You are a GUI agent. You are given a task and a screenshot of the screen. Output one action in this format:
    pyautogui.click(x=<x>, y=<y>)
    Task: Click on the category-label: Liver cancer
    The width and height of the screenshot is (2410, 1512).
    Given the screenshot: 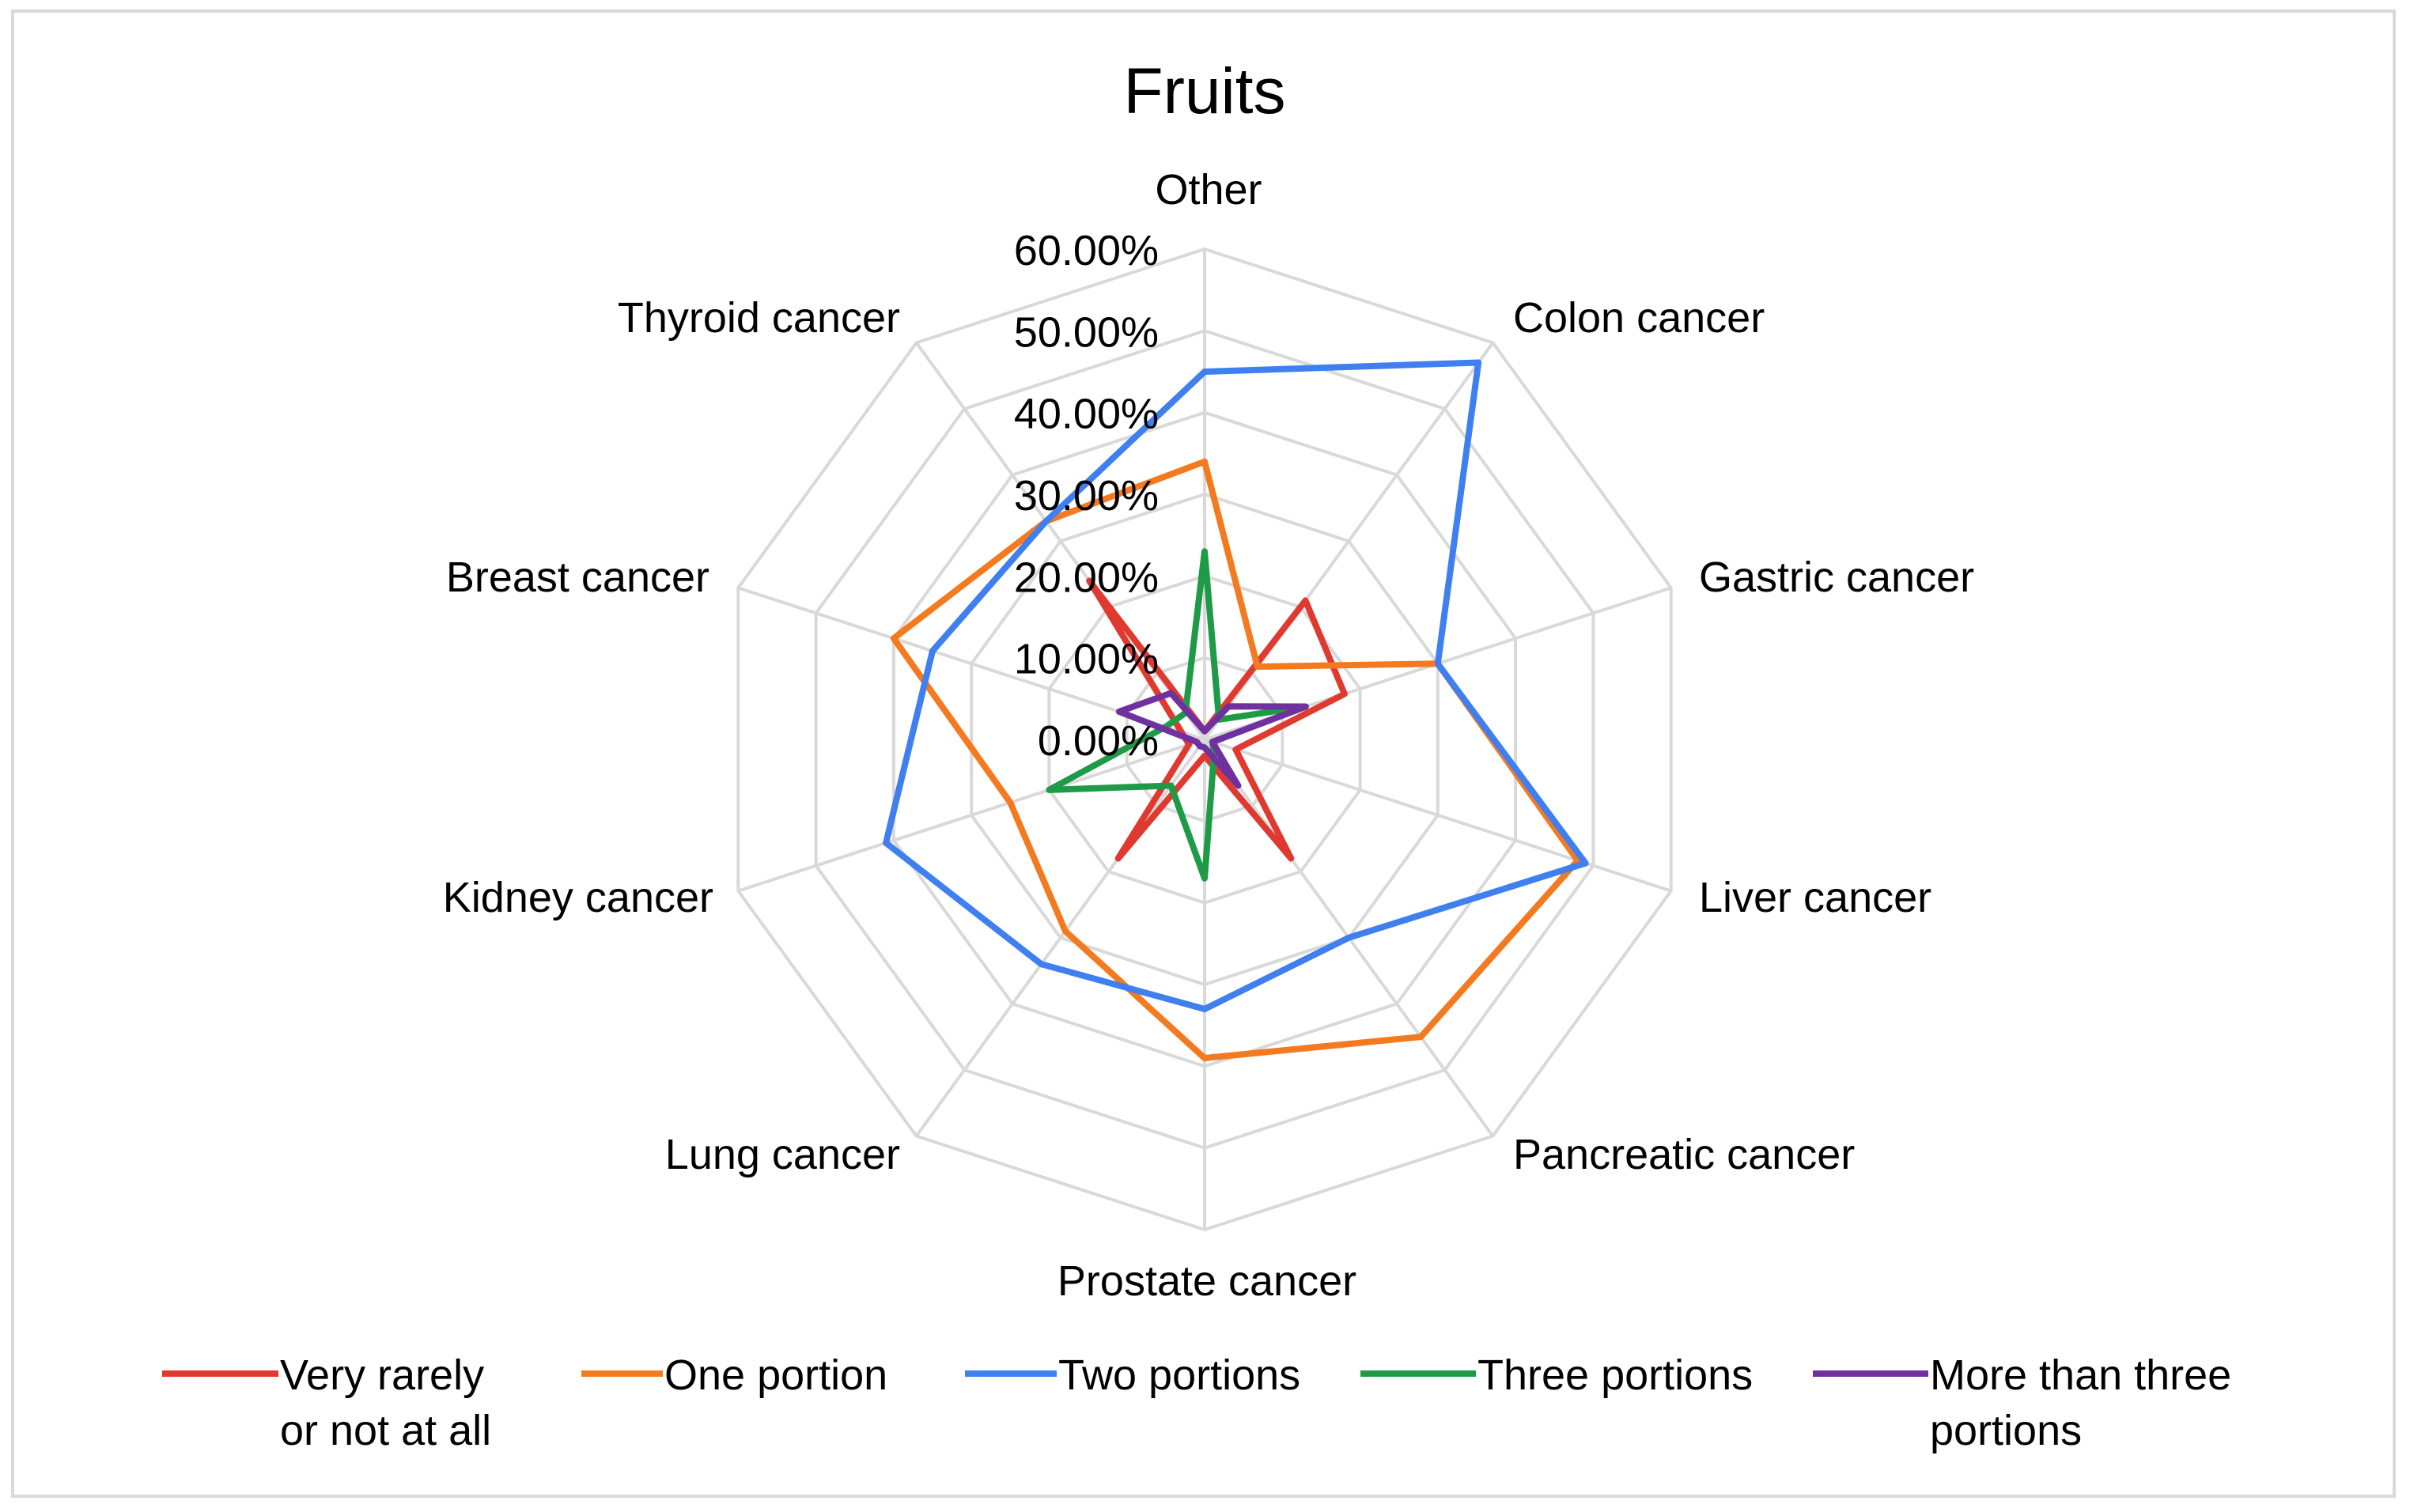 What is the action you would take?
    pyautogui.click(x=1815, y=897)
    